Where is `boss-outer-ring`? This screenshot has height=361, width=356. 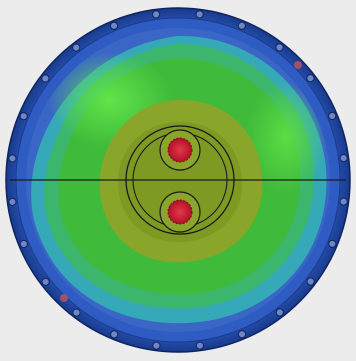
boss-outer-ring is located at coordinates (180, 180).